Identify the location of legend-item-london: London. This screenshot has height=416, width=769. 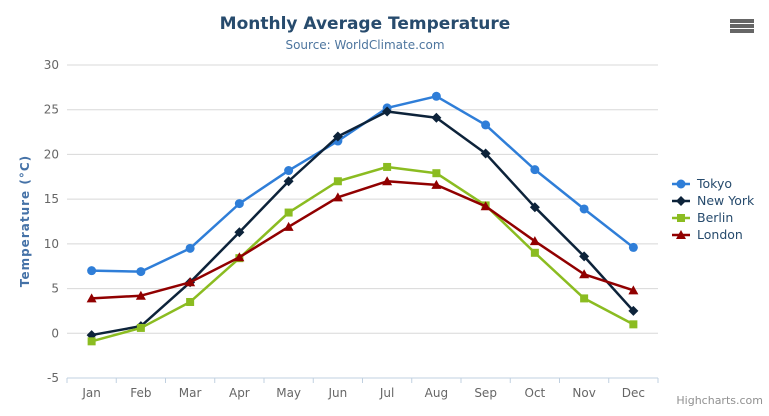
(712, 234).